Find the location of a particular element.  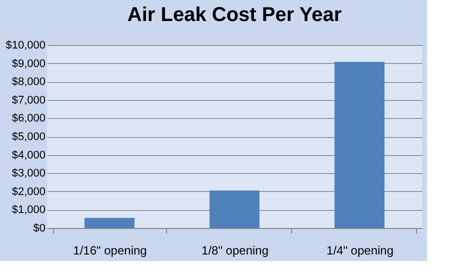

y-tick-label: $1,000 is located at coordinates (29, 210).